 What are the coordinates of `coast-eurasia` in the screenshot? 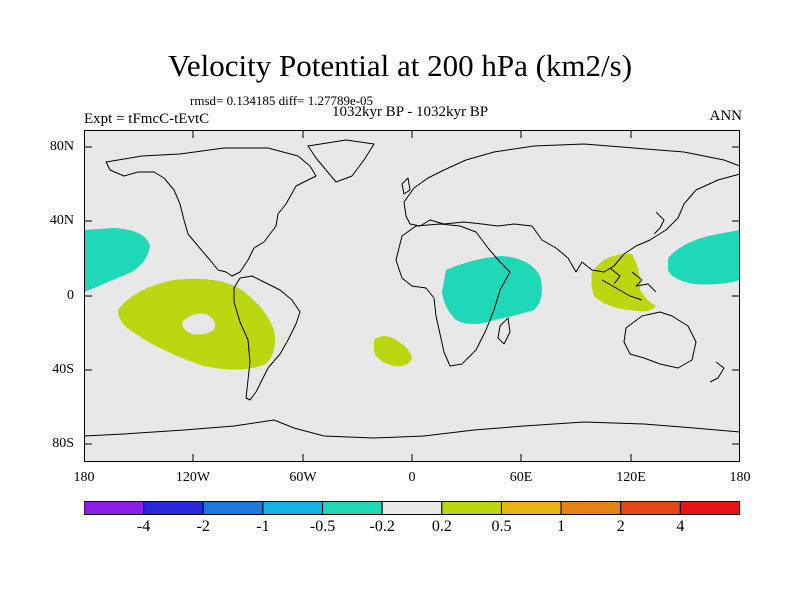 It's located at (571, 208).